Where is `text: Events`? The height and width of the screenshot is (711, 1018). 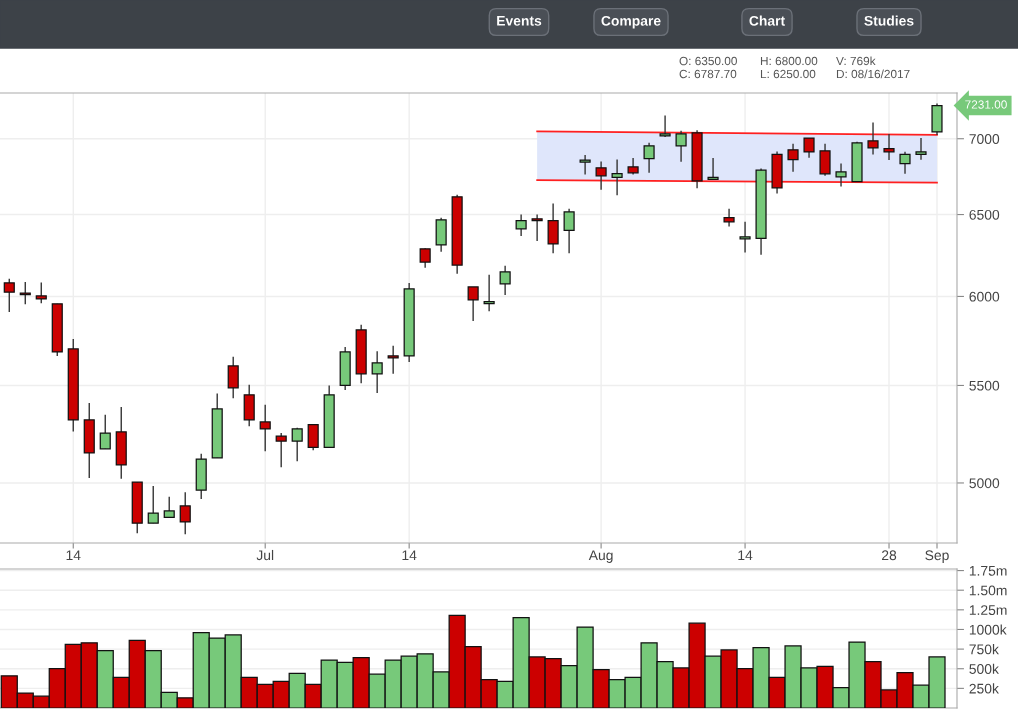 text: Events is located at coordinates (519, 21).